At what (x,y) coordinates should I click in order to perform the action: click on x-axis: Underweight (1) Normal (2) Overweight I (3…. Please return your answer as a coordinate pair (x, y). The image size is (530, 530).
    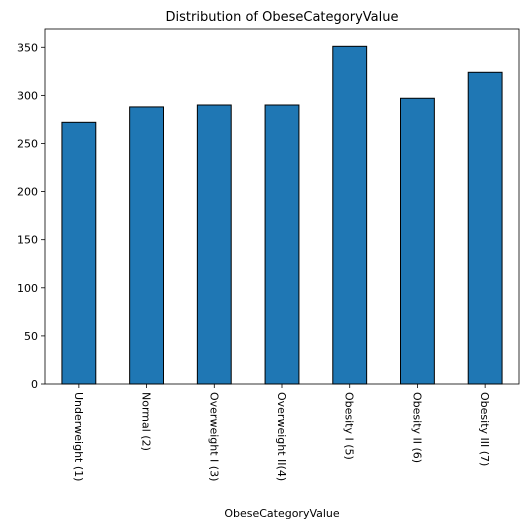
    Looking at the image, I should click on (281, 432).